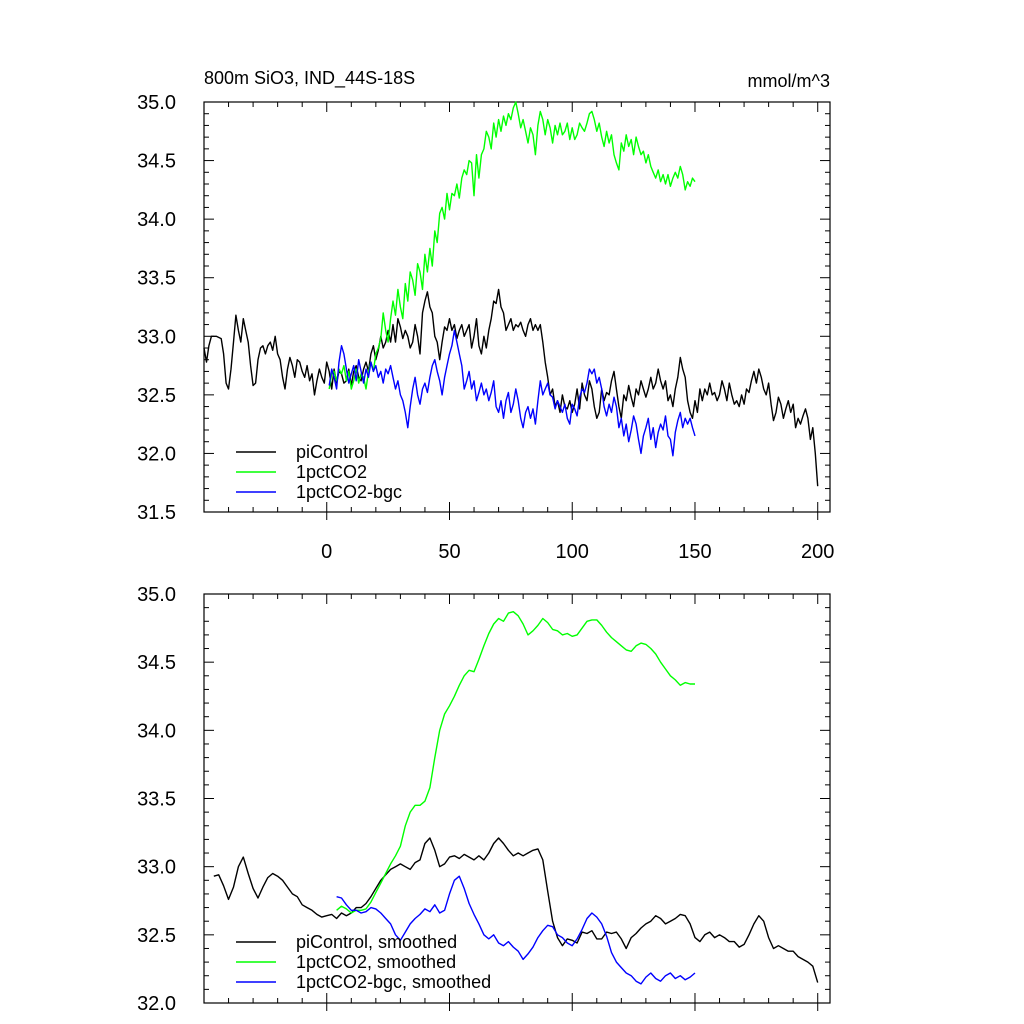  What do you see at coordinates (694, 552) in the screenshot?
I see `x-tick-label: 150` at bounding box center [694, 552].